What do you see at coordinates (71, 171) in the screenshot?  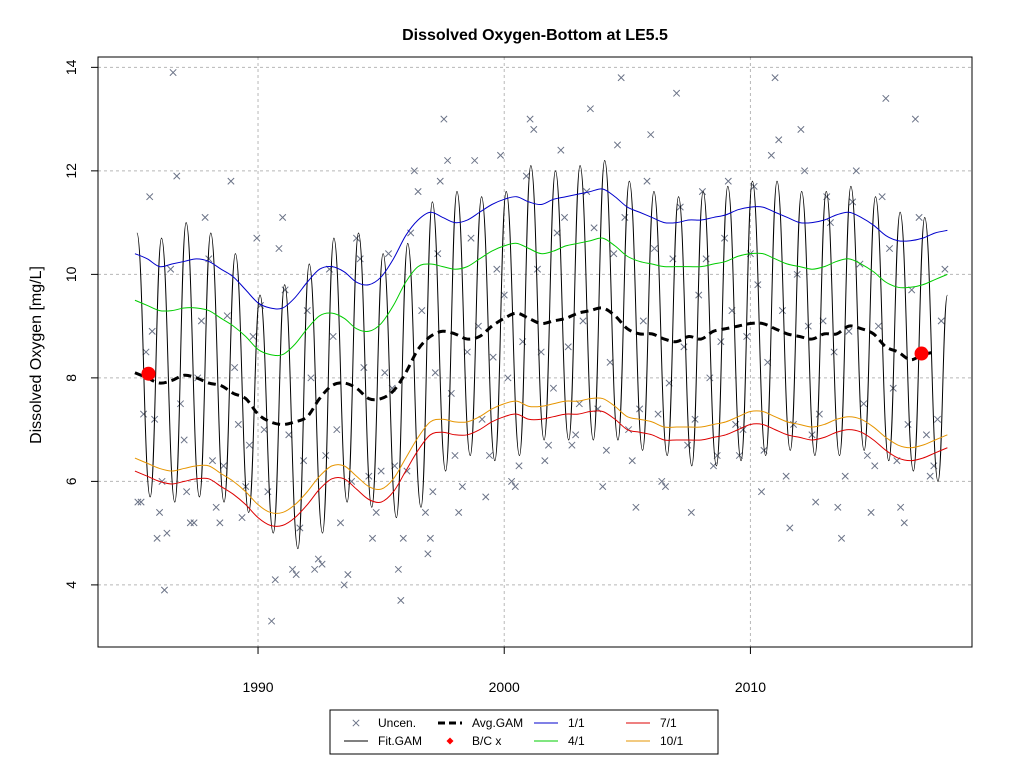 I see `y-tick-label: 12` at bounding box center [71, 171].